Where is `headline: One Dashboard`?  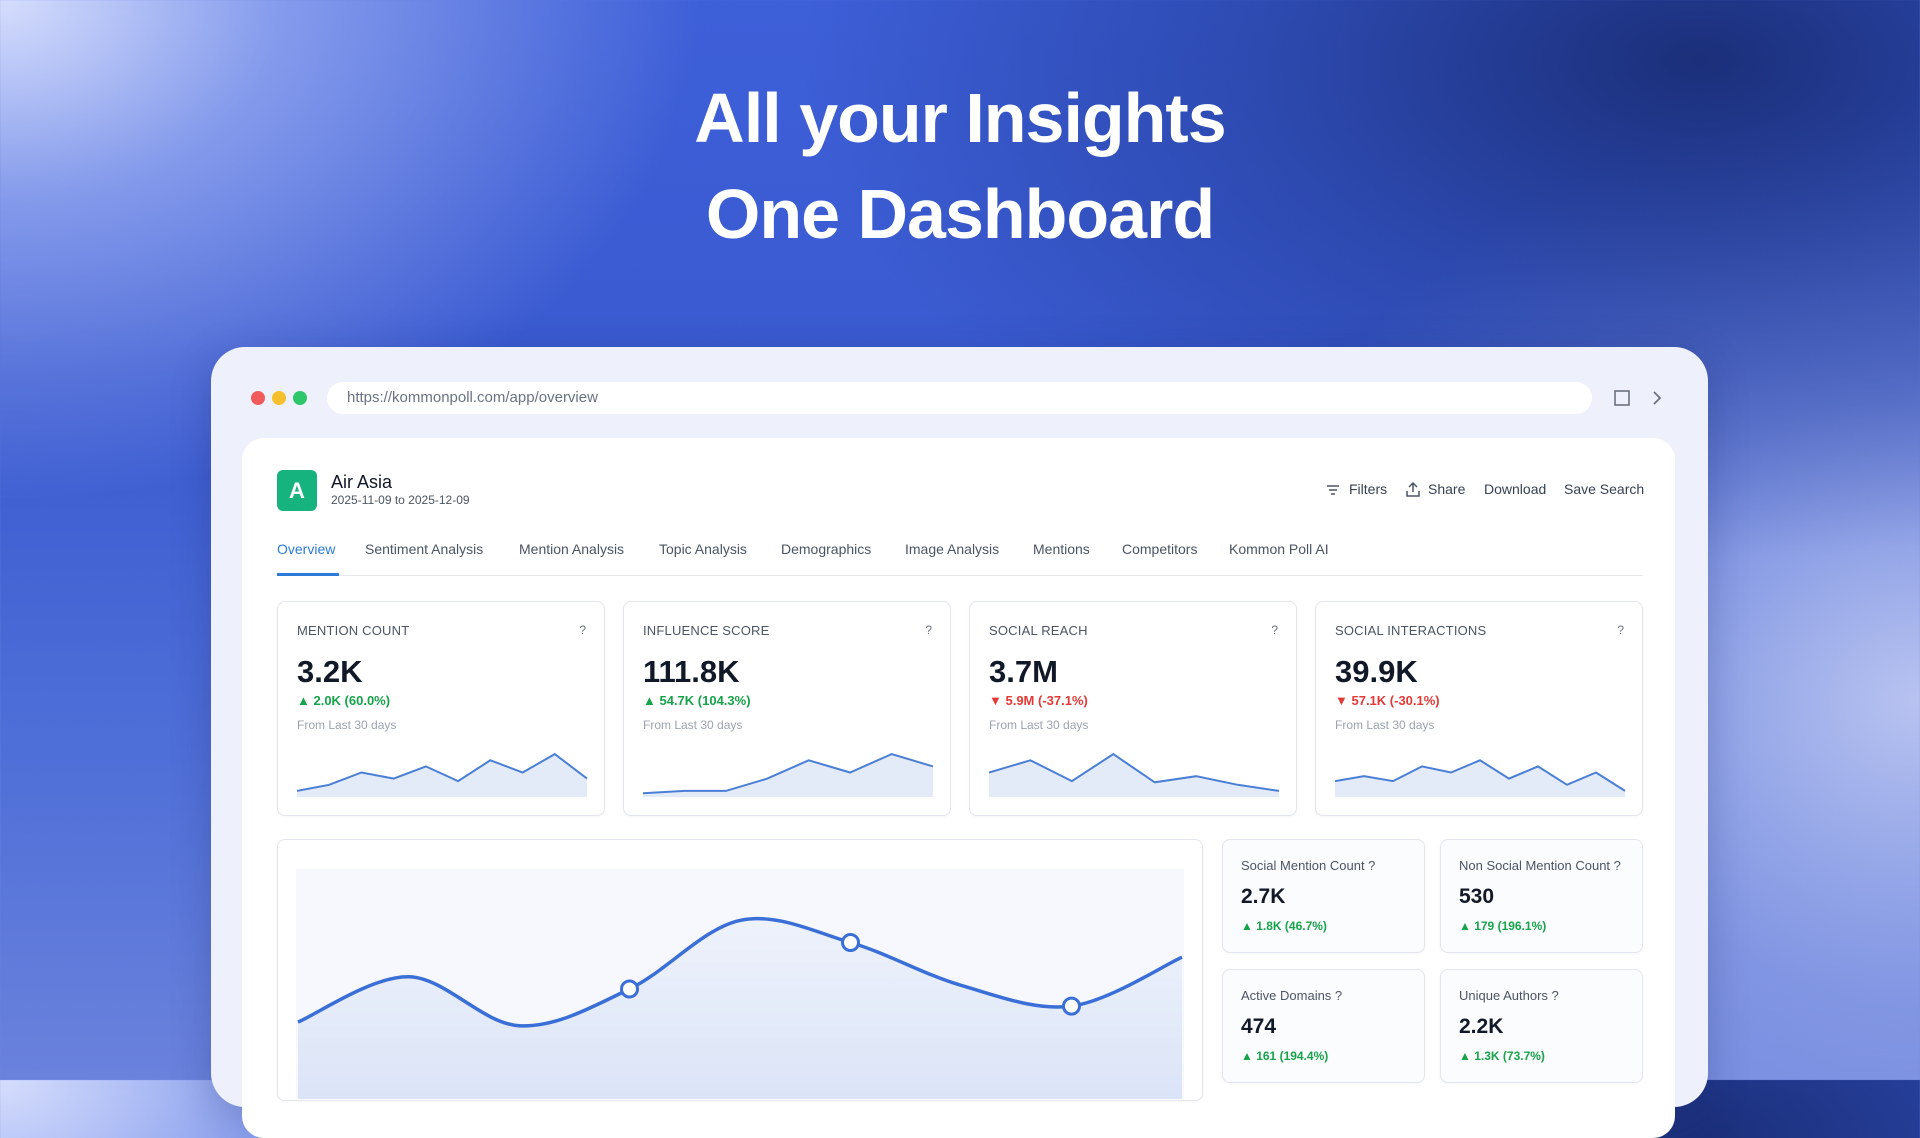
headline: One Dashboard is located at coordinates (960, 214).